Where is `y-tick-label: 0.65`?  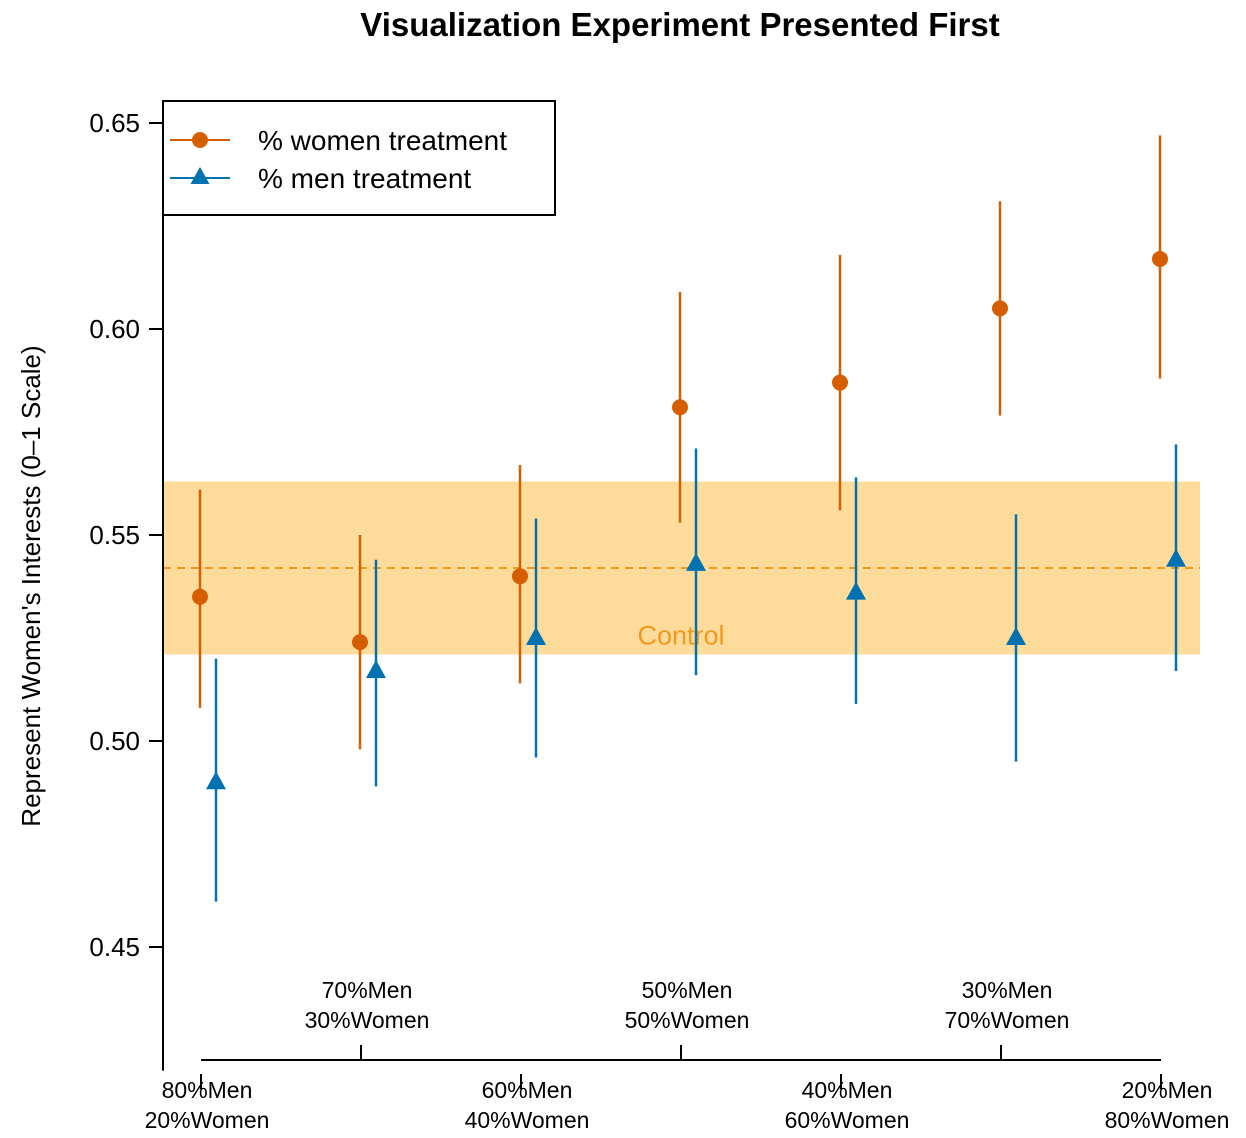
y-tick-label: 0.65 is located at coordinates (114, 123).